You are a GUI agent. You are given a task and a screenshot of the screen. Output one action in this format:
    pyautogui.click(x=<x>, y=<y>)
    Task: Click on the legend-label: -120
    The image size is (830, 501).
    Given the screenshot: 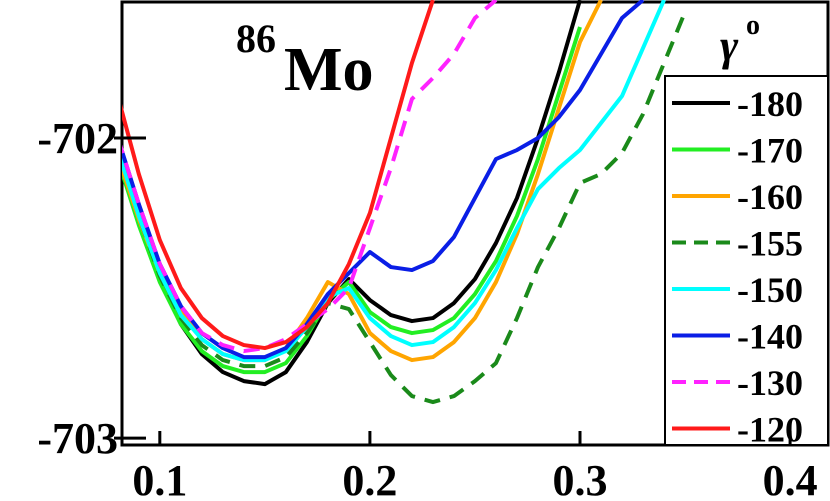 What is the action you would take?
    pyautogui.click(x=770, y=430)
    